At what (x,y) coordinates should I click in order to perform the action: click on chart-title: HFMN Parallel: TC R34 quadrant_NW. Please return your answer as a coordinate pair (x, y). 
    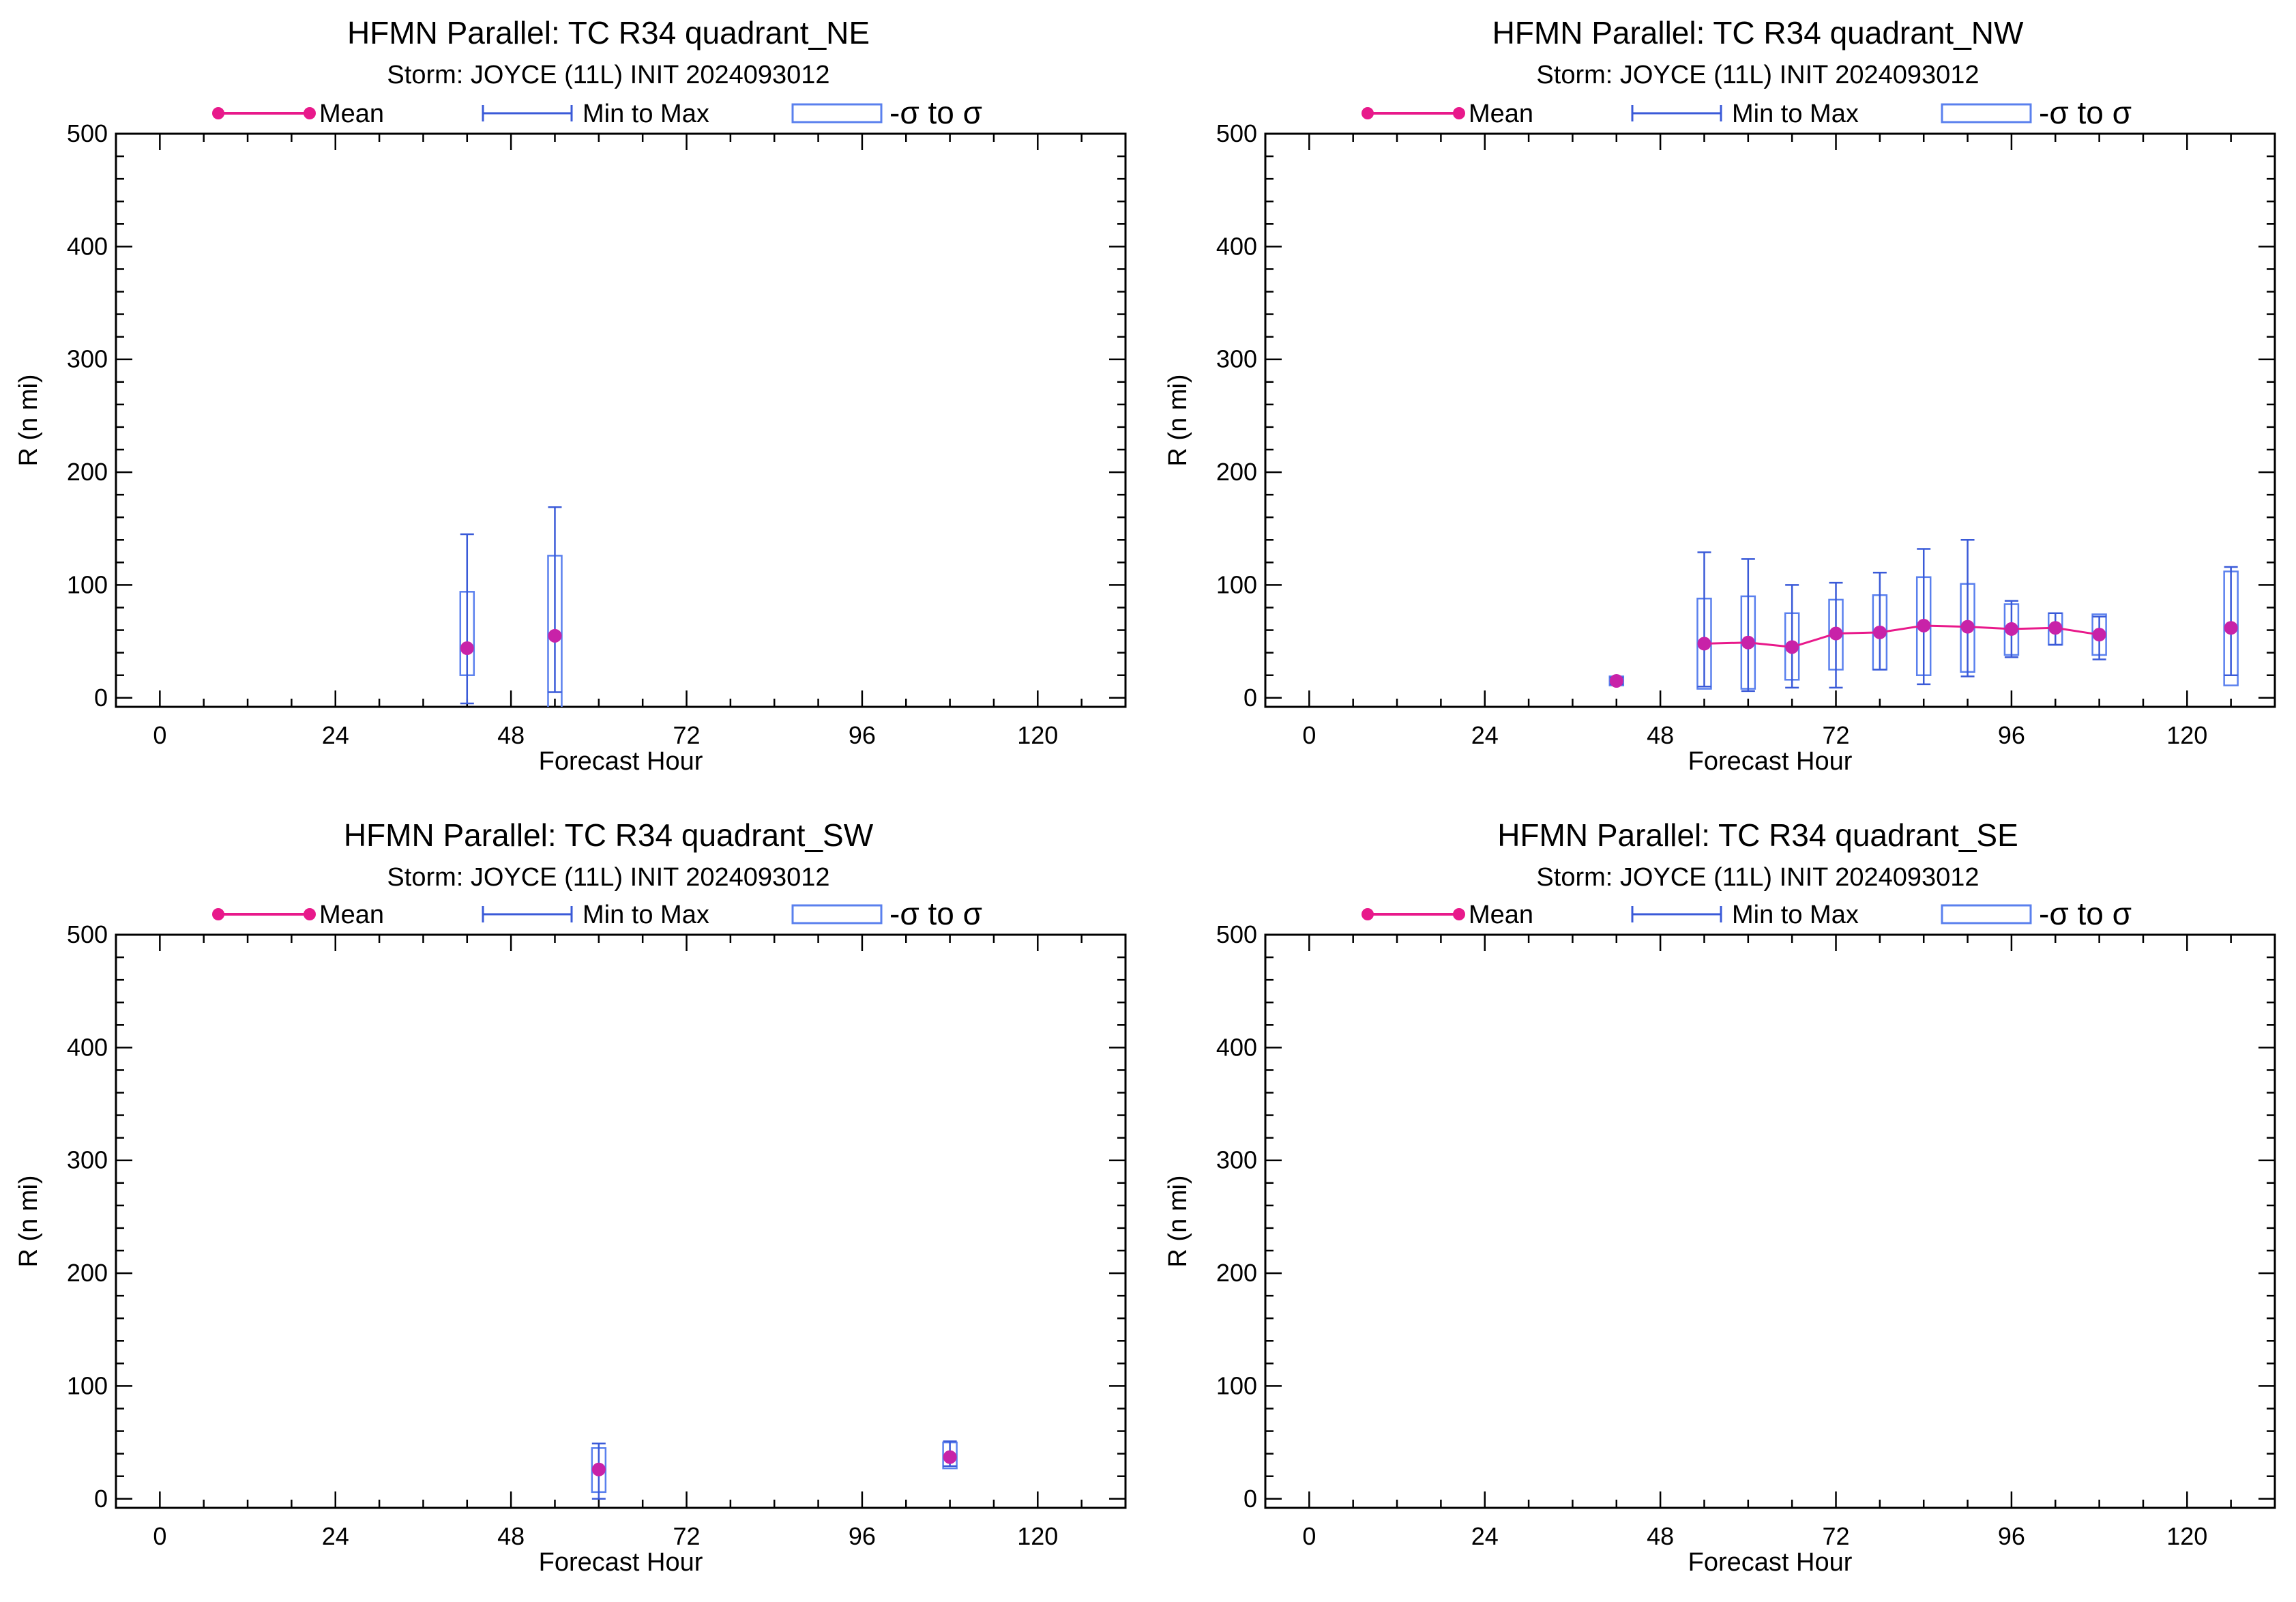
    Looking at the image, I should click on (1758, 33).